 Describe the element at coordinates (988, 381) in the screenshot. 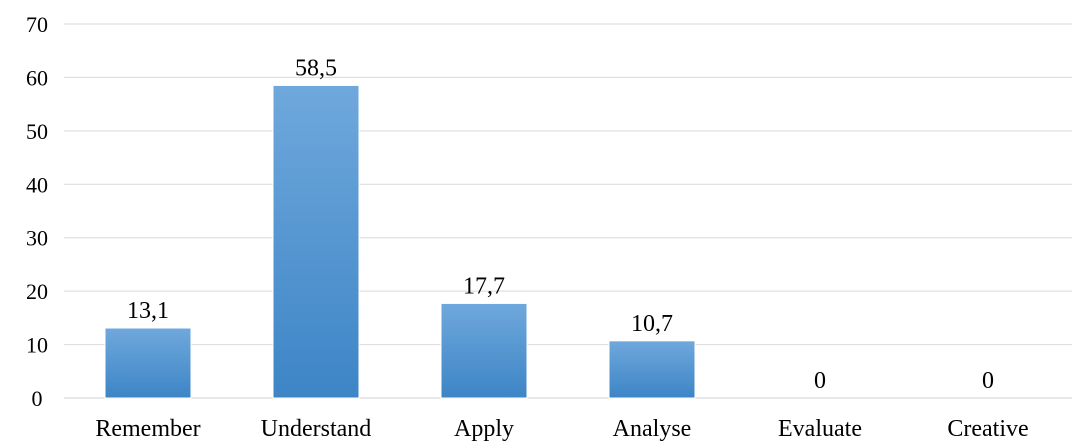

I see `data-label-creative: 0` at that location.